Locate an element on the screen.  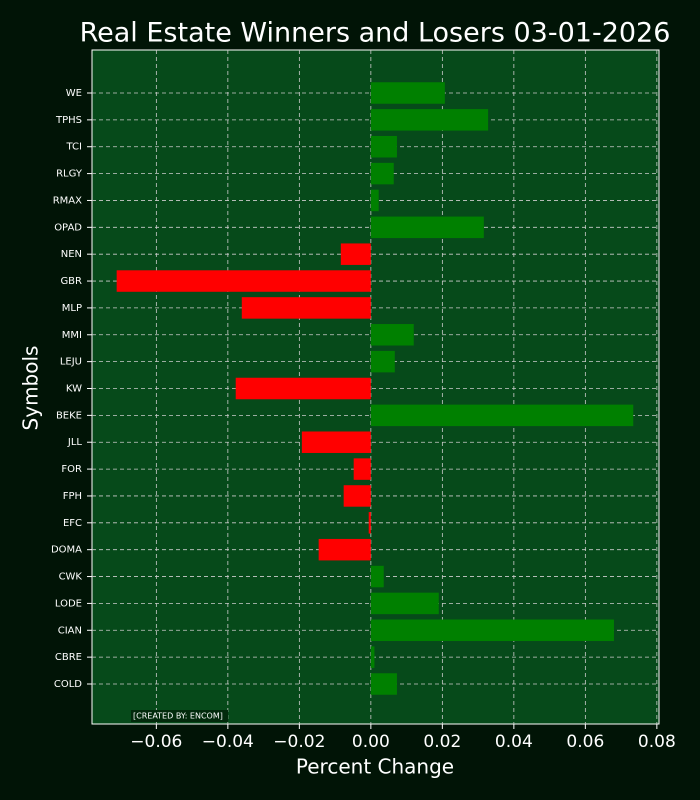
x-tick-label: 0.02 is located at coordinates (442, 742).